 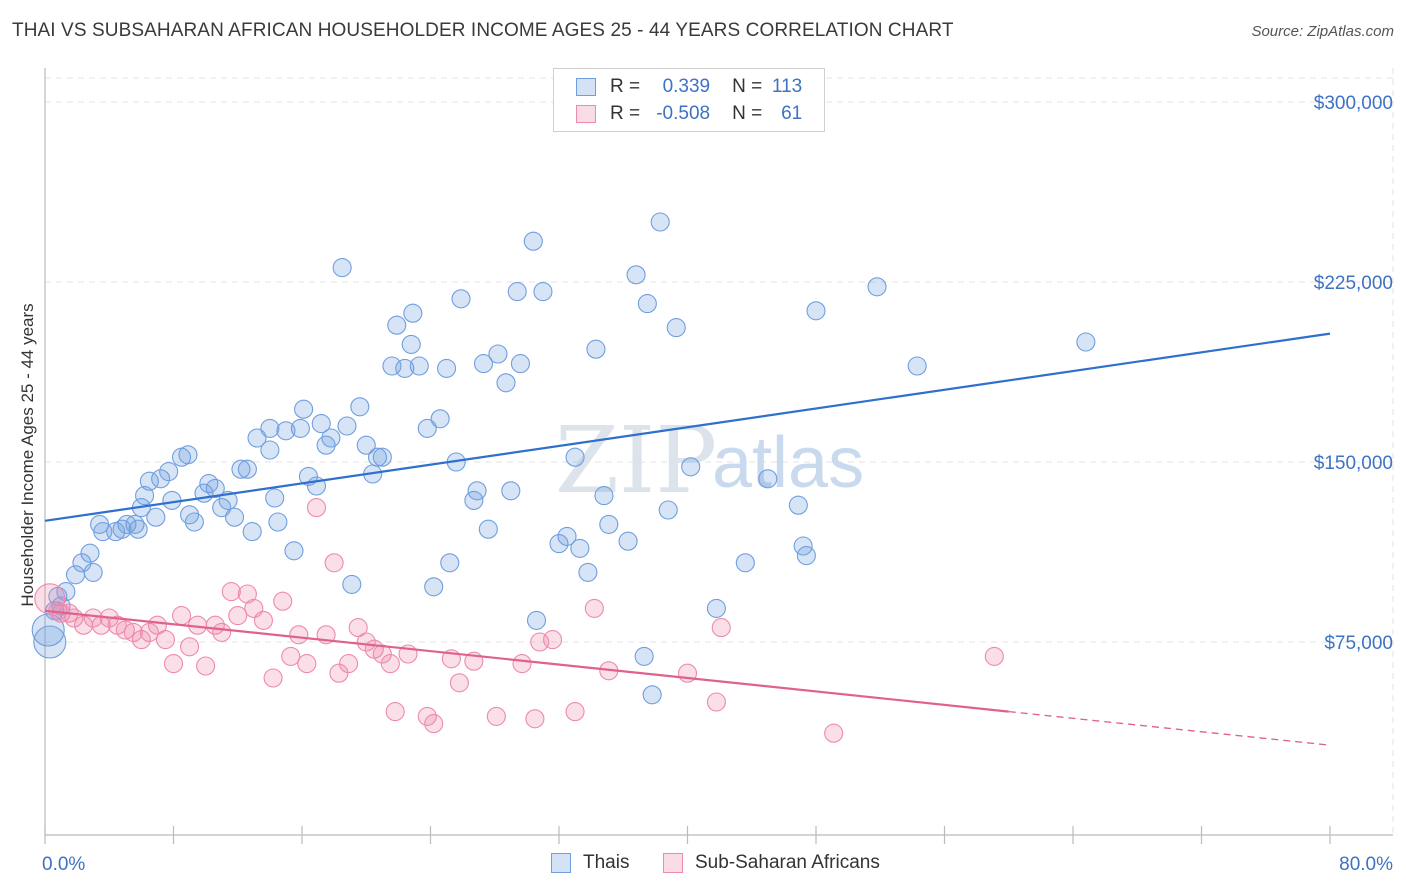 I want to click on n-value: 61, so click(x=792, y=113).